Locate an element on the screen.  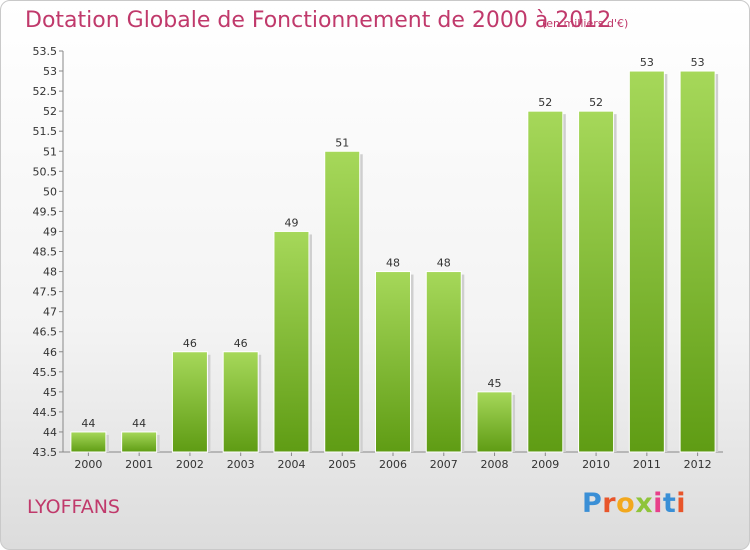
city-name: LYOFFANS is located at coordinates (73, 507).